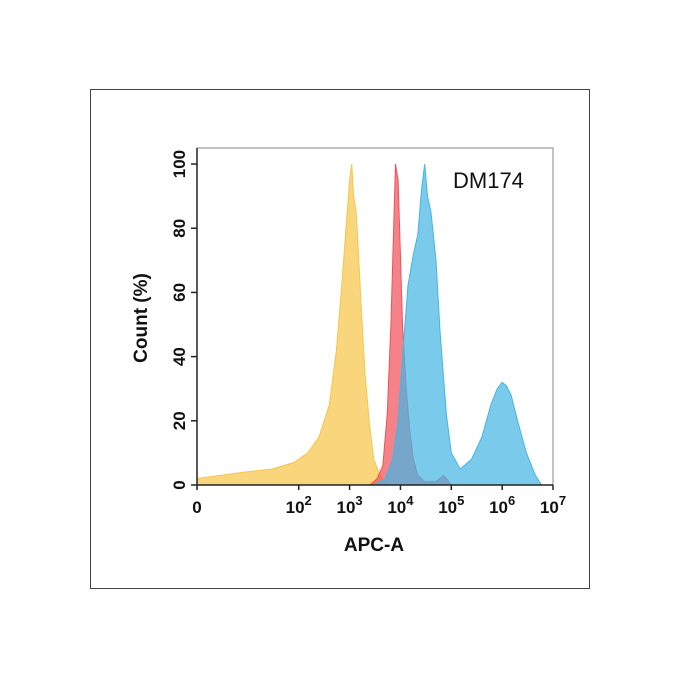 The width and height of the screenshot is (680, 680). What do you see at coordinates (179, 420) in the screenshot?
I see `y-tick-label: 20` at bounding box center [179, 420].